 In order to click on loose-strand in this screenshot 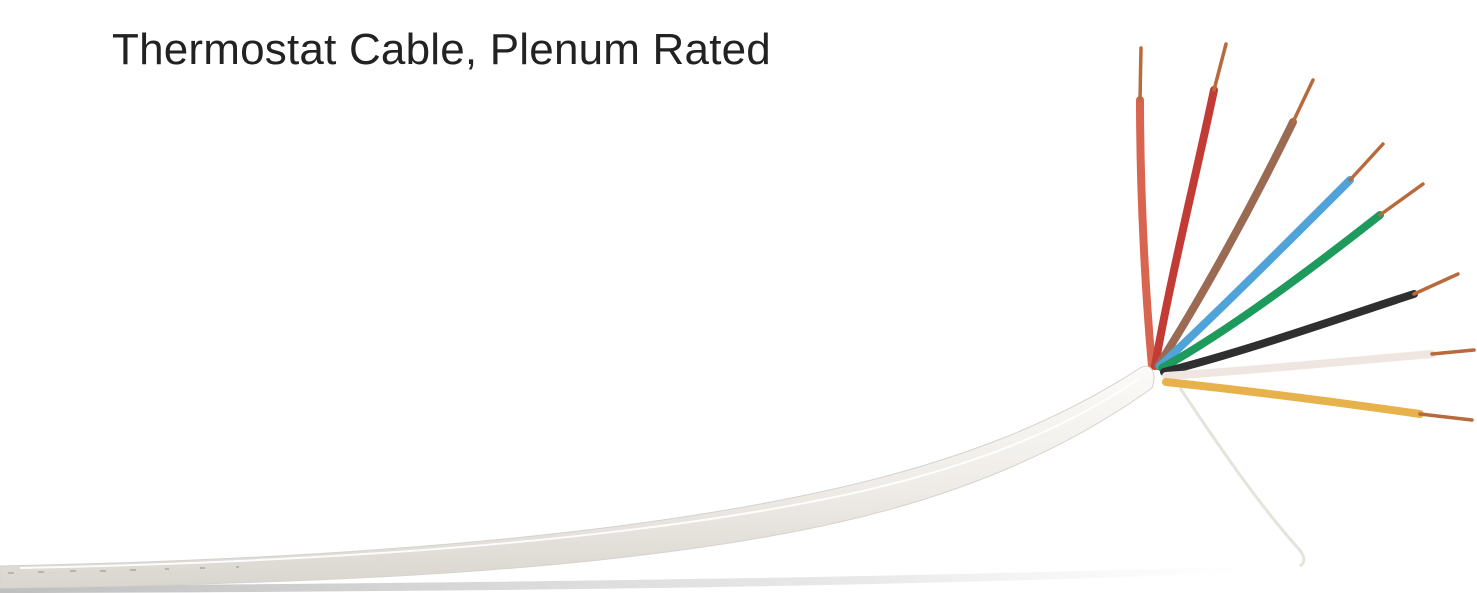, I will do `click(1242, 477)`.